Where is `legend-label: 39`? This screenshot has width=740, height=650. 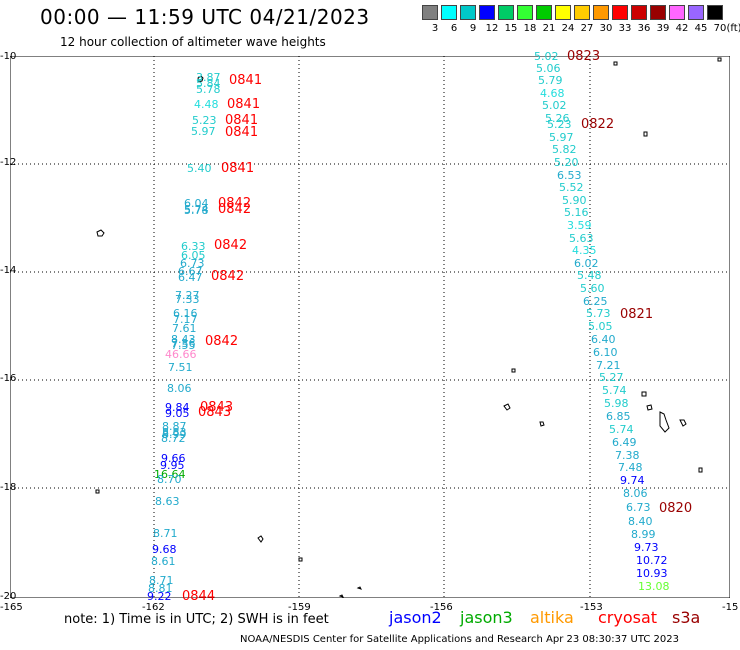
legend-label: 39 is located at coordinates (663, 28).